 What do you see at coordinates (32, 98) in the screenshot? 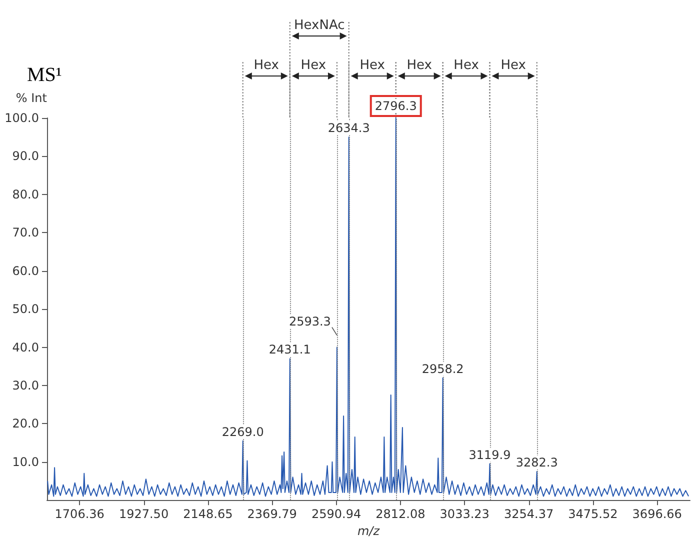
I see `y-axis-title: % Int` at bounding box center [32, 98].